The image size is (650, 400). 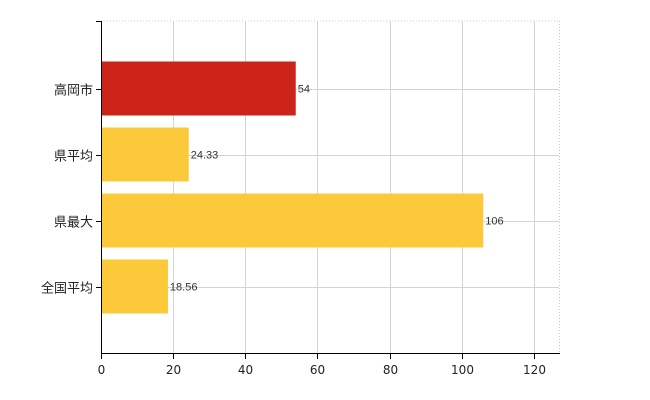 I want to click on x-tick-label: 60, so click(x=317, y=370).